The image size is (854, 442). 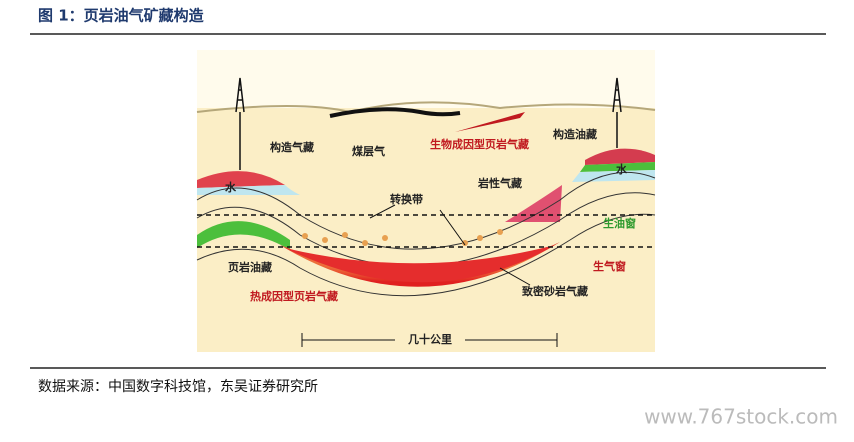 What do you see at coordinates (292, 147) in the screenshot?
I see `label: 构造气藏` at bounding box center [292, 147].